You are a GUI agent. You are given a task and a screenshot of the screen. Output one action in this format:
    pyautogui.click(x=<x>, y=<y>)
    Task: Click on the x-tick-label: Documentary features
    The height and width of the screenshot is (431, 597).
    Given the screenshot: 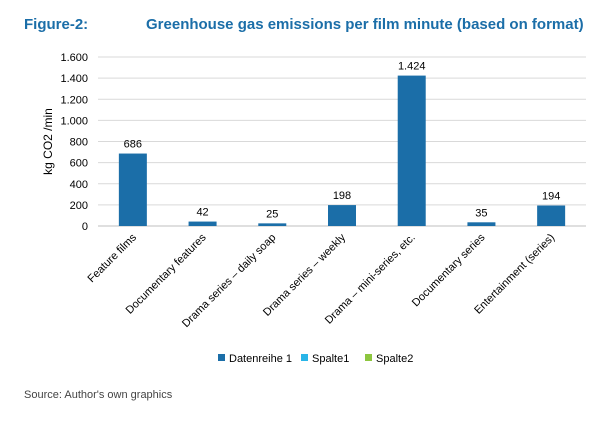 What is the action you would take?
    pyautogui.click(x=166, y=273)
    